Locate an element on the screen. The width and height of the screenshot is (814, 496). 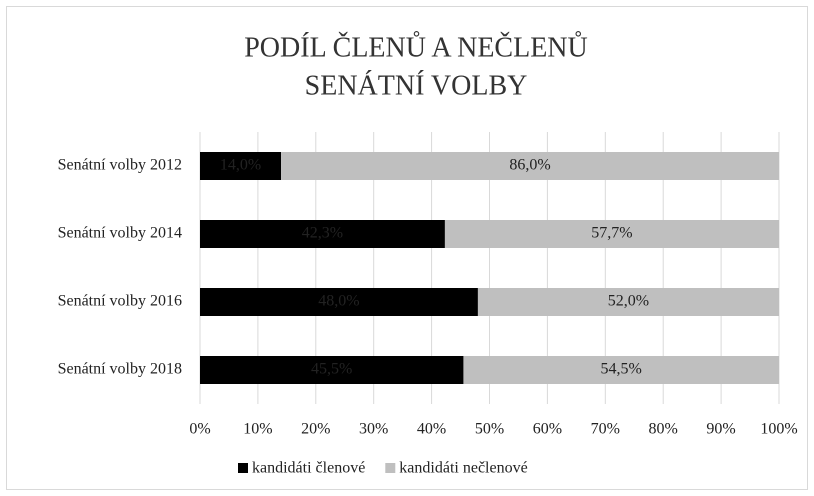
x-tick-label: 50% is located at coordinates (489, 429).